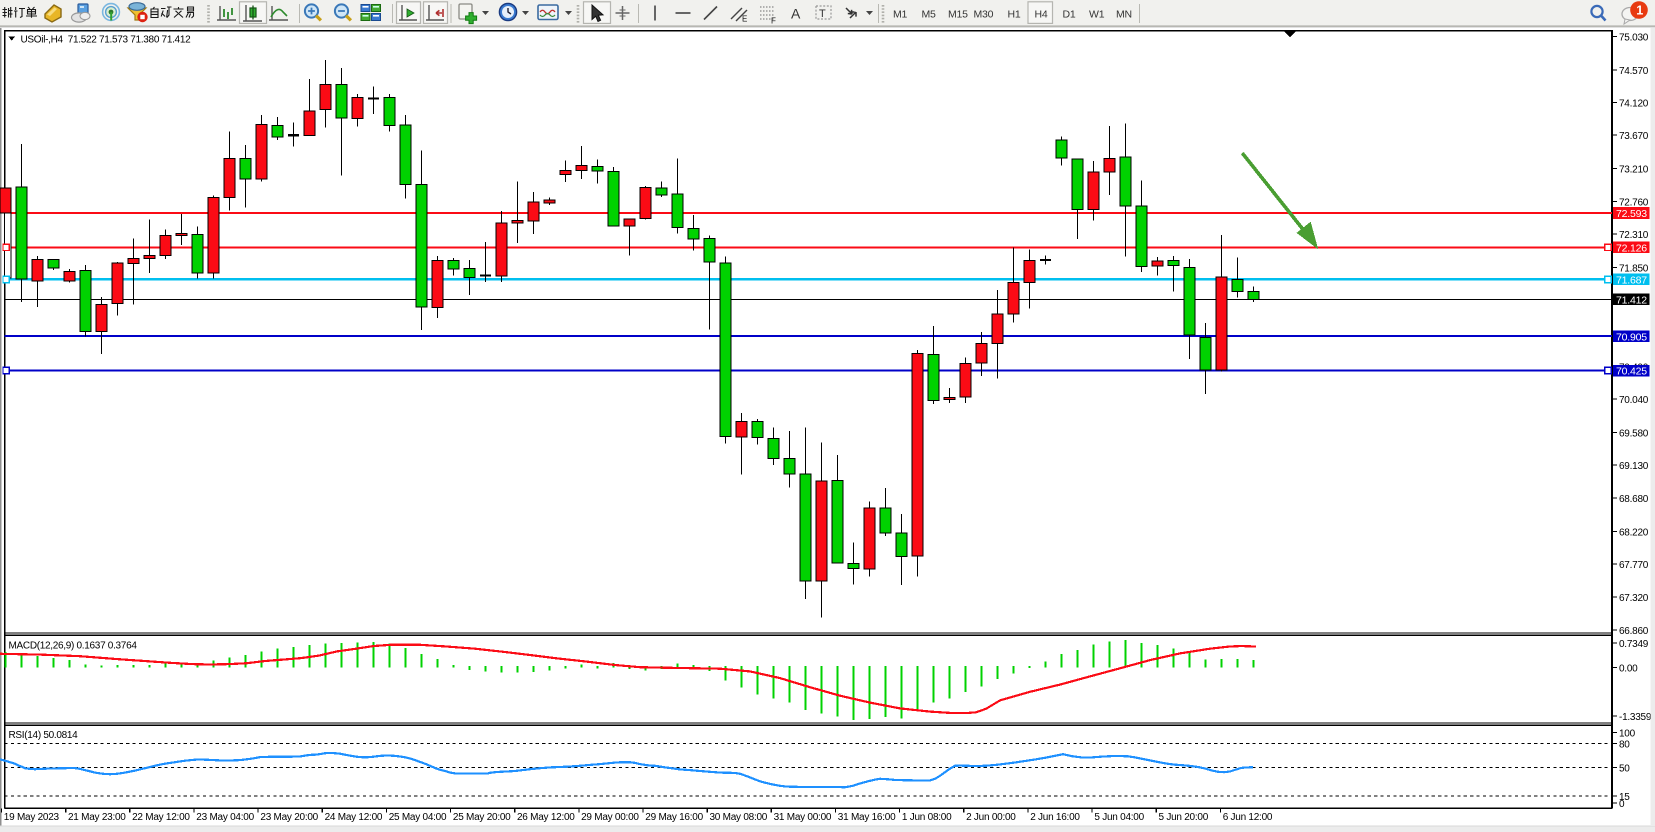 The width and height of the screenshot is (1655, 832). Describe the element at coordinates (927, 817) in the screenshot. I see `svg-text: 1 Jun 08:00` at that location.